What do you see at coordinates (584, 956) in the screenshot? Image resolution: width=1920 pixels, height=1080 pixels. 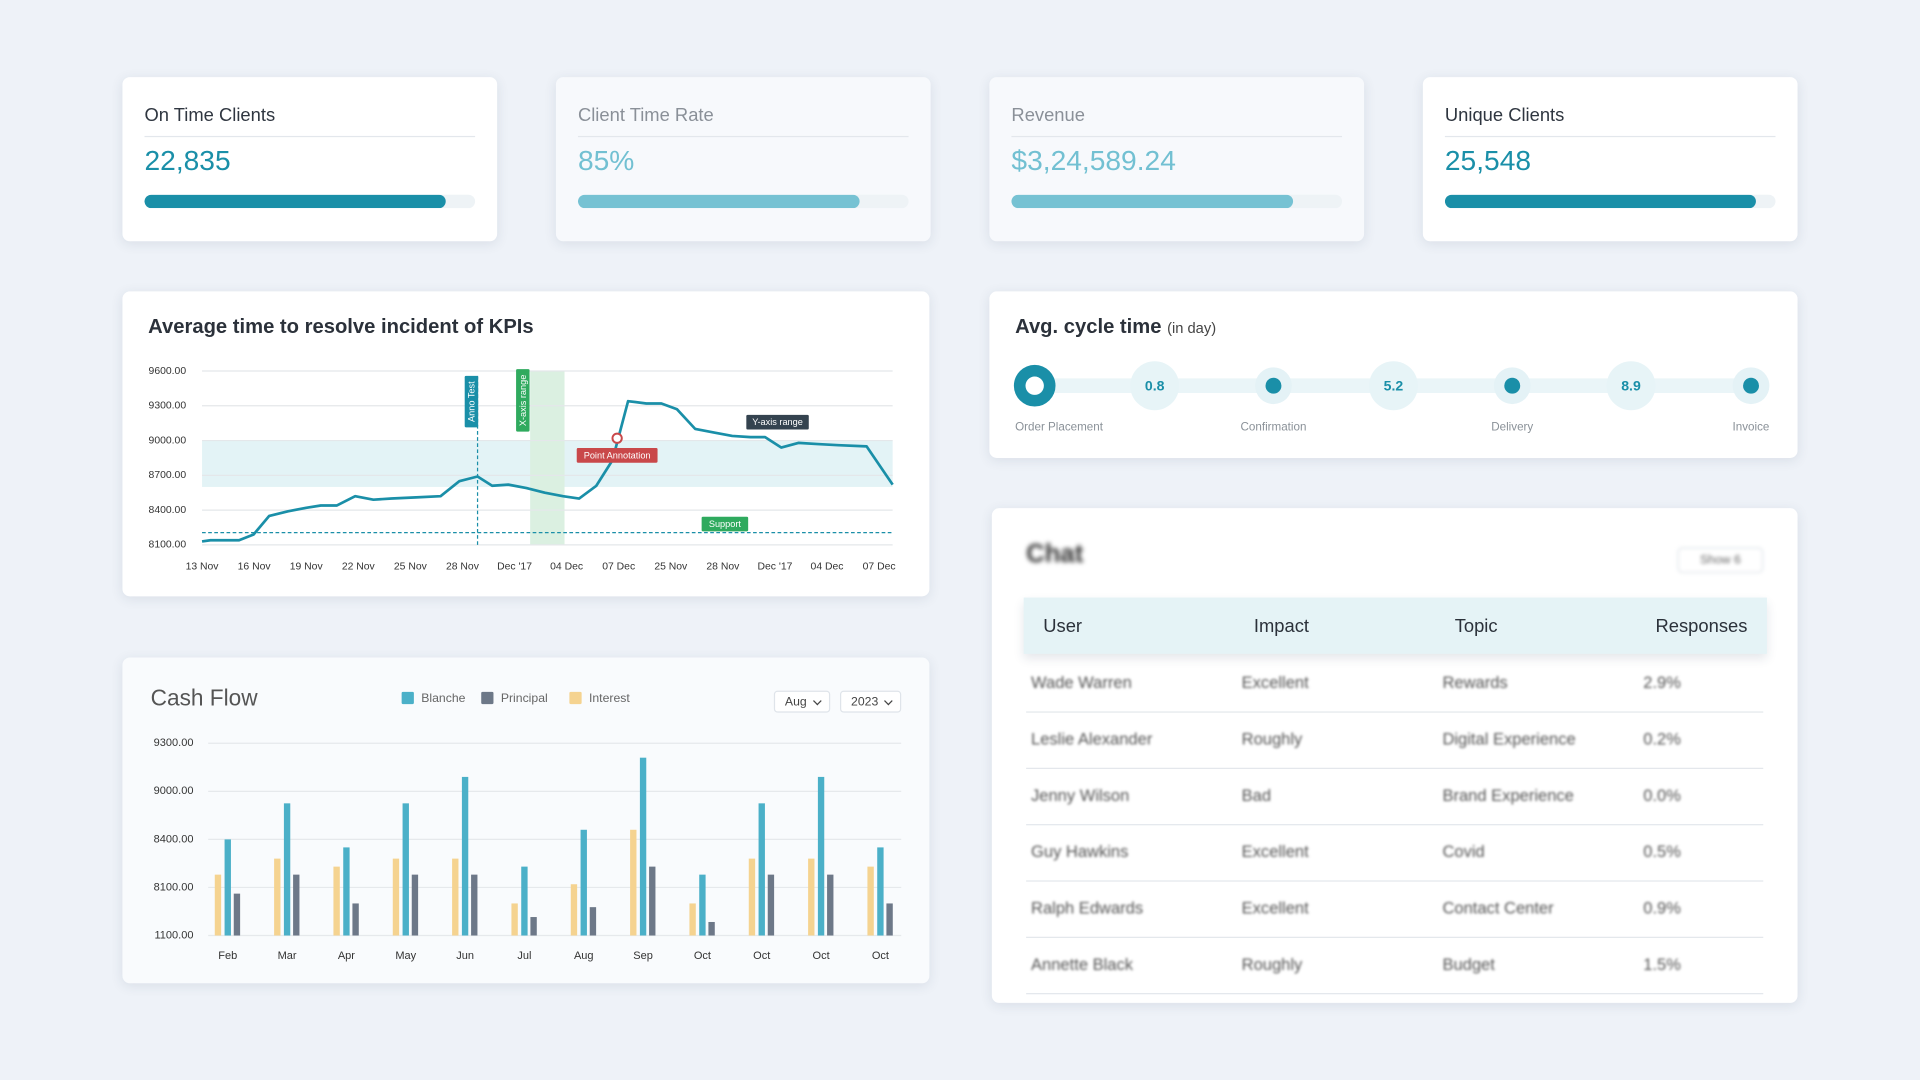 I see `x-tick-label: Aug` at bounding box center [584, 956].